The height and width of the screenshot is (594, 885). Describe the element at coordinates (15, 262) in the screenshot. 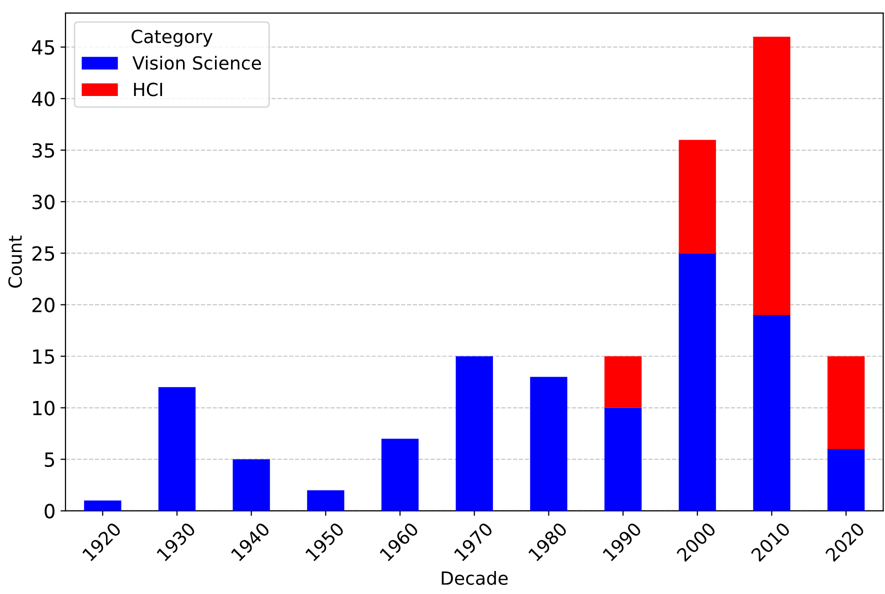

I see `y-axis-title: Count` at that location.